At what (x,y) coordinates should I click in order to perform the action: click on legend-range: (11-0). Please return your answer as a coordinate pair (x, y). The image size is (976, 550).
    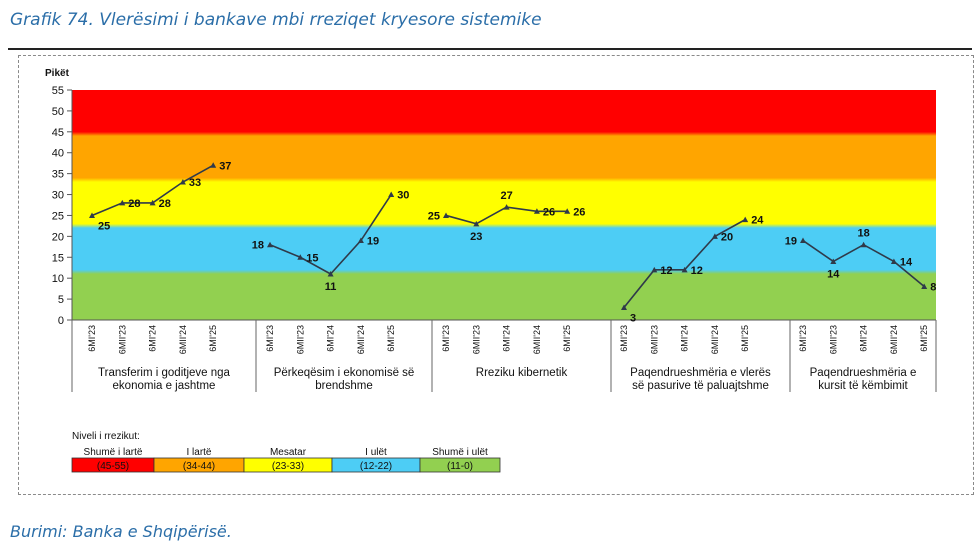
    Looking at the image, I should click on (460, 466).